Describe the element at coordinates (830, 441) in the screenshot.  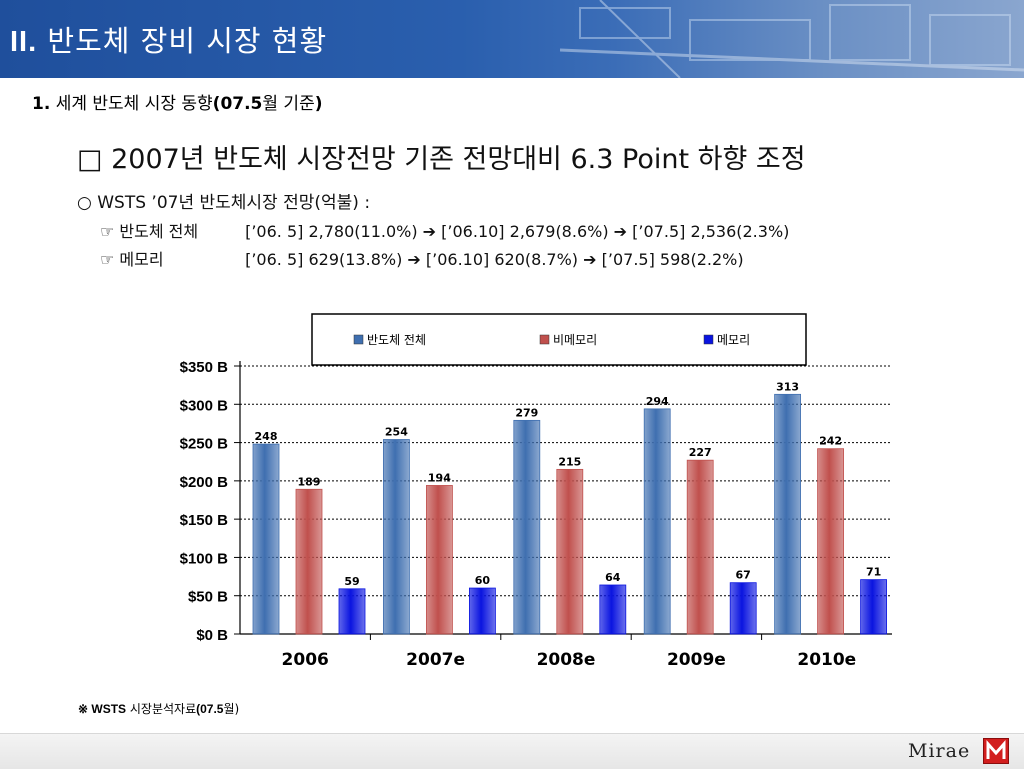
I see `data-label: 242` at that location.